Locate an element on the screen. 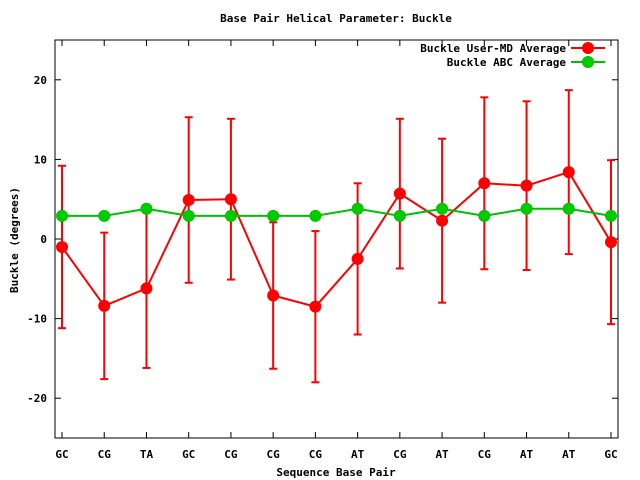 This screenshot has height=480, width=640. y-axis-label: Buckle (degrees) is located at coordinates (14, 240).